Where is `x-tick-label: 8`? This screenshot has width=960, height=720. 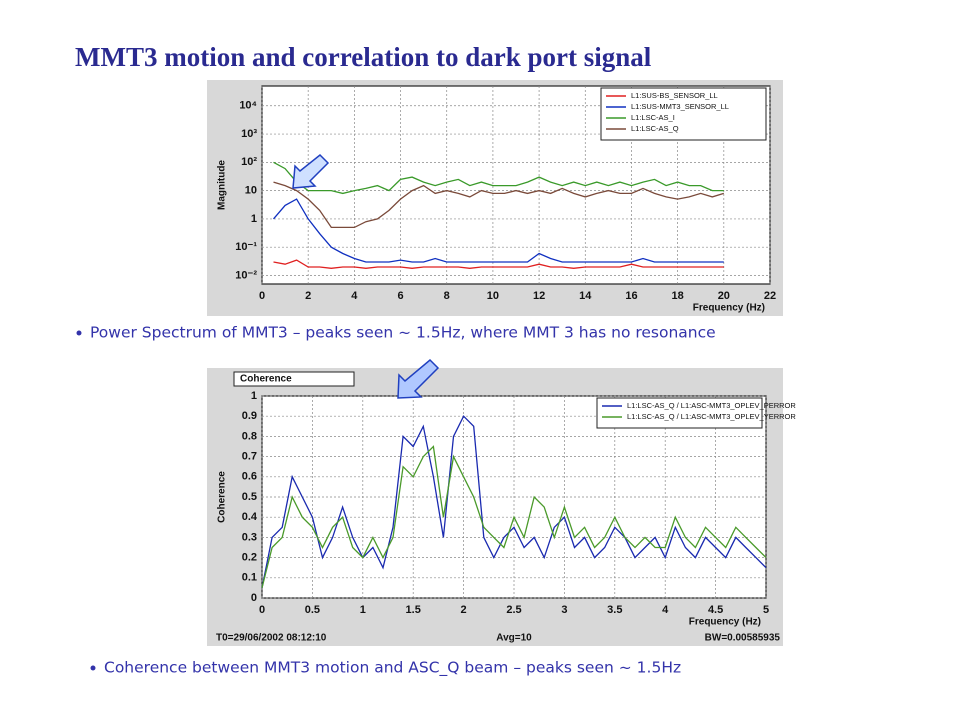
x-tick-label: 8 is located at coordinates (447, 296).